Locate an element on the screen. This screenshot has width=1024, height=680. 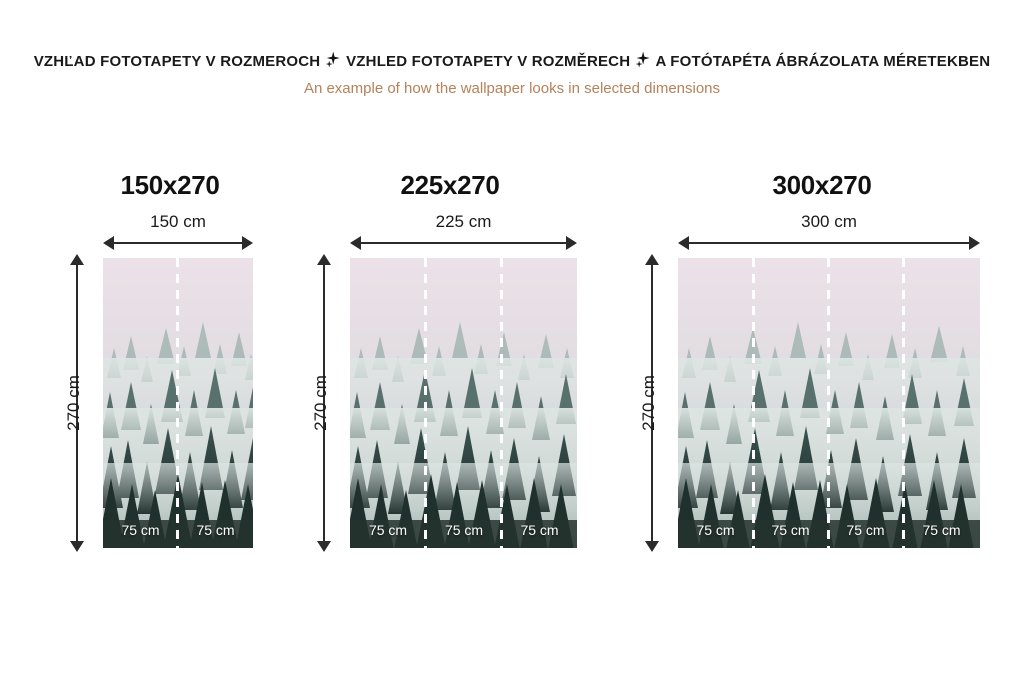
panel-title: 300x270 is located at coordinates (822, 185).